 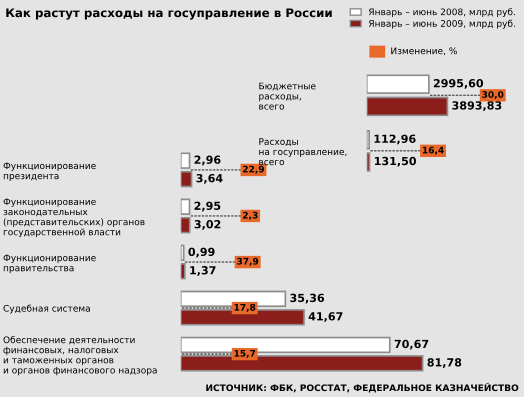 What do you see at coordinates (203, 271) in the screenshot?
I see `data-label: 1,37` at bounding box center [203, 271].